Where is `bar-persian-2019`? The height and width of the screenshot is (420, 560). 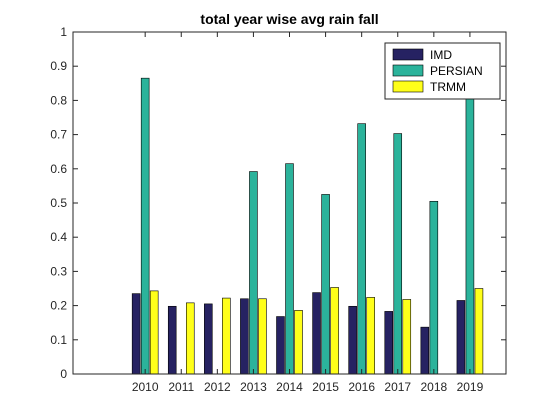
bar-persian-2019 is located at coordinates (470, 232).